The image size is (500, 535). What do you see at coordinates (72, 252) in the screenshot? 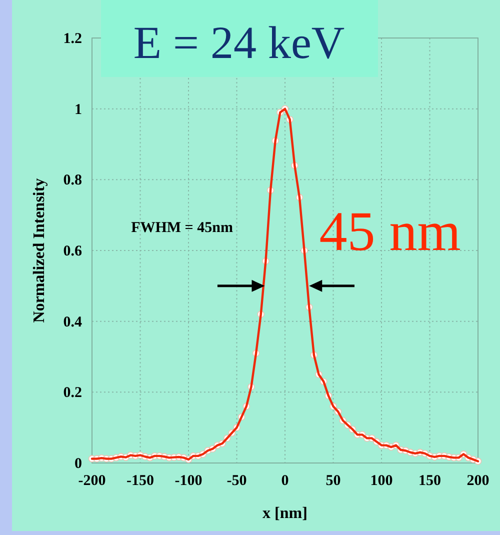
I see `y-tick-label: 0.6` at bounding box center [72, 252].